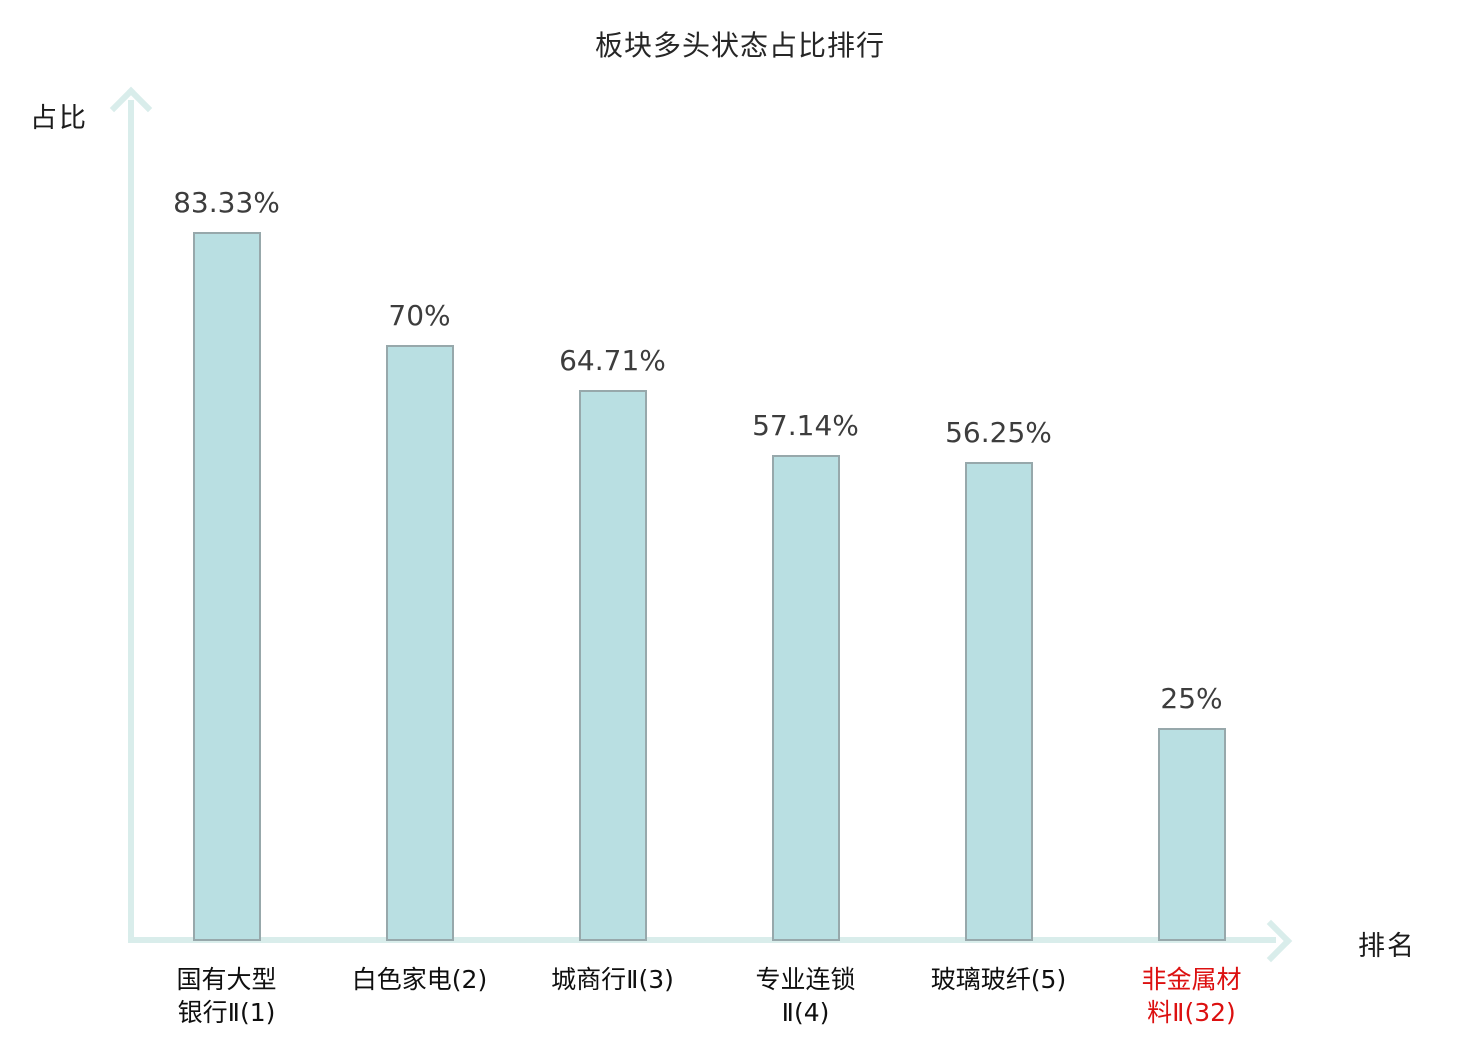 The height and width of the screenshot is (1040, 1480). I want to click on category-label: 玻璃玻纤(5), so click(998, 979).